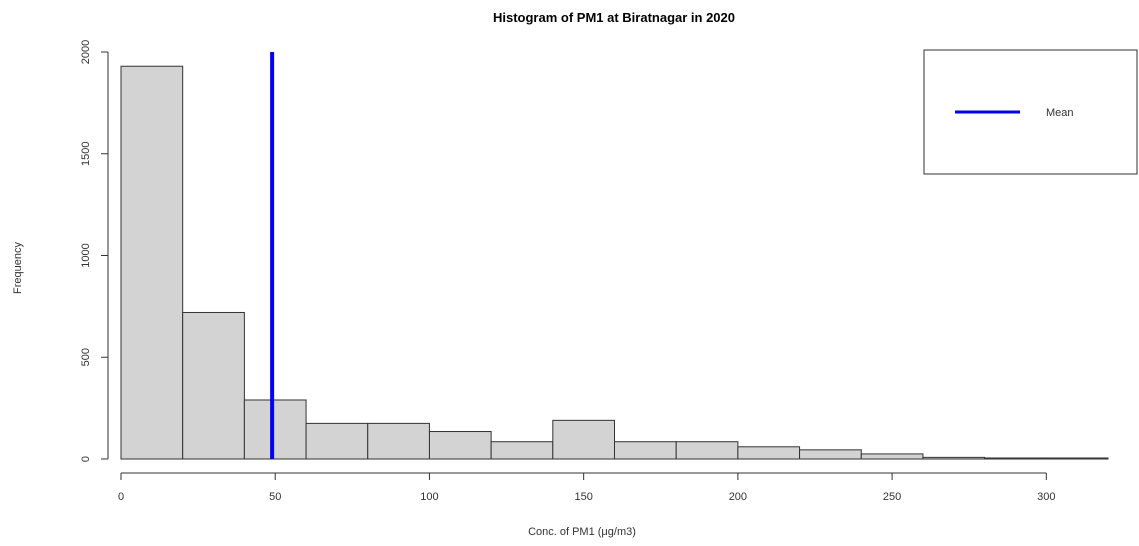 The width and height of the screenshot is (1139, 546). Describe the element at coordinates (121, 497) in the screenshot. I see `x-tick-label-0: 0` at that location.